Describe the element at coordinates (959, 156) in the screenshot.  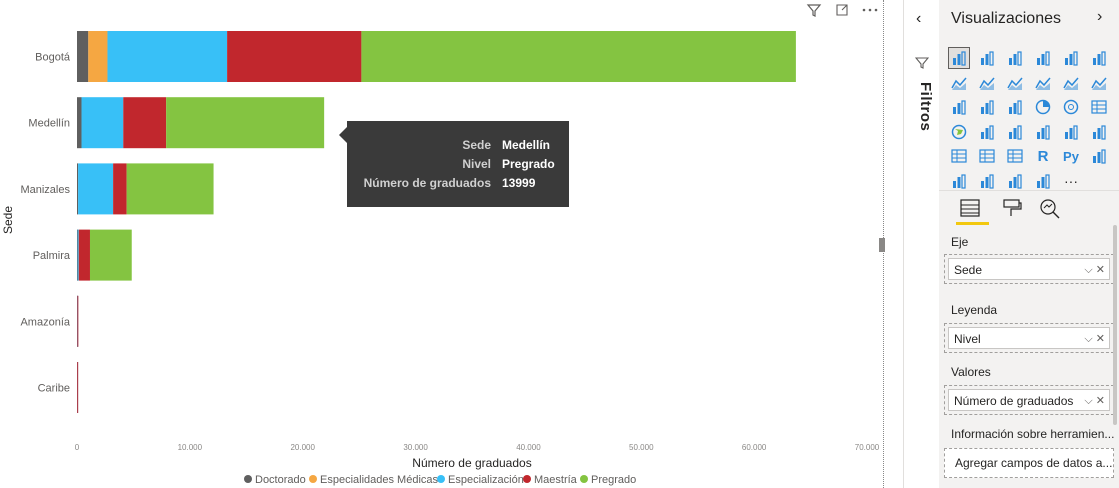
I see `slicer-icon` at that location.